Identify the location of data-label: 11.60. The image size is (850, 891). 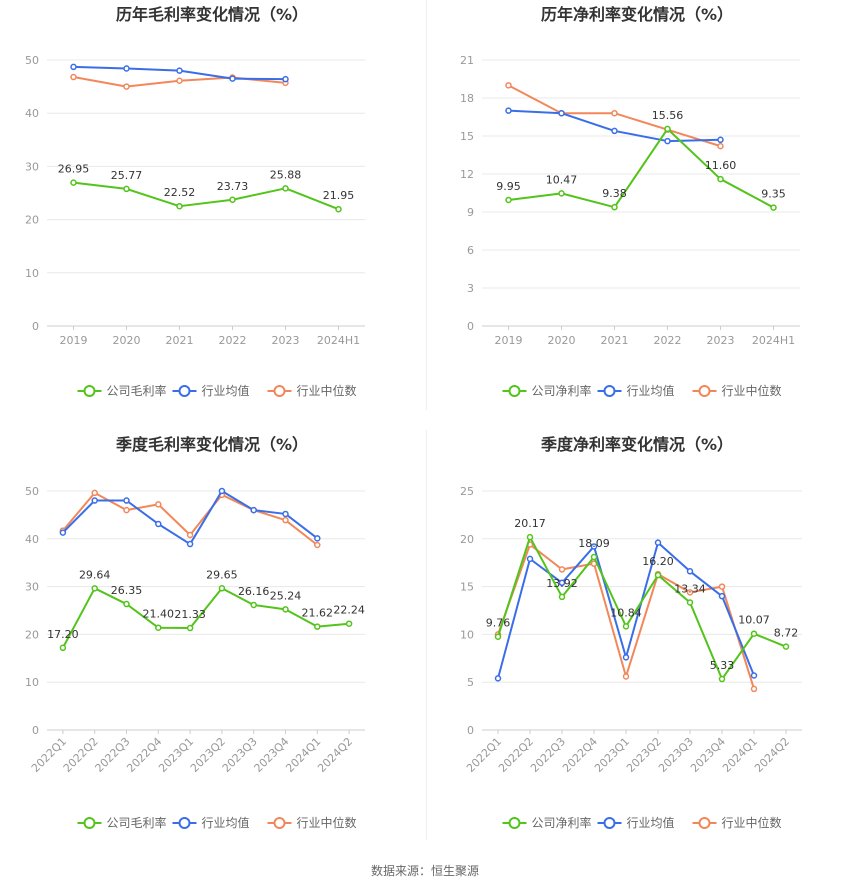
(721, 165).